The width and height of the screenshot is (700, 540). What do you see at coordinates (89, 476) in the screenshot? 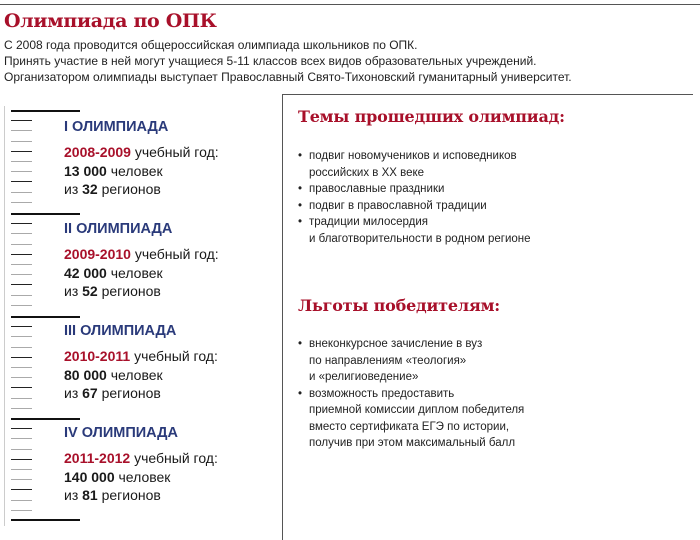
I see `participant-count: 140 000` at bounding box center [89, 476].